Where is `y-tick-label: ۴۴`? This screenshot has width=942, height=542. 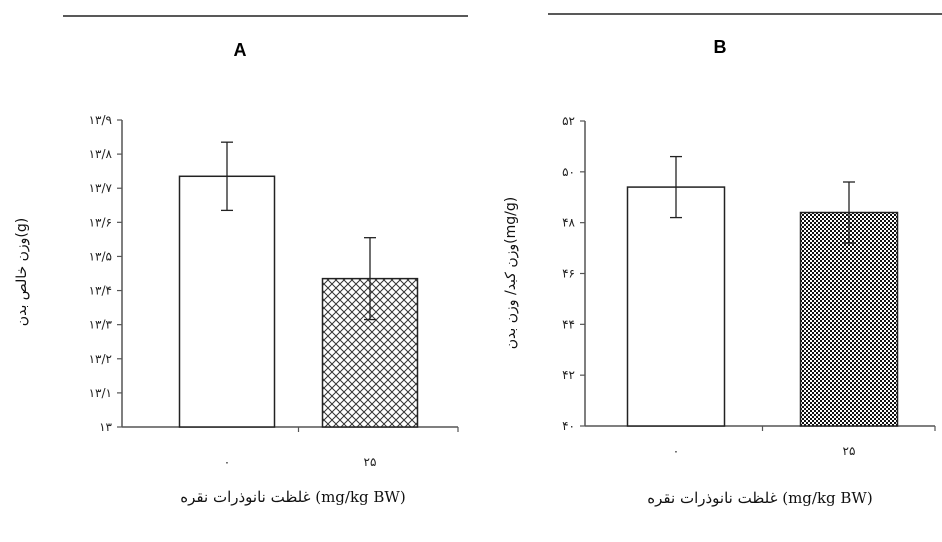 y-tick-label: ۴۴ is located at coordinates (568, 324).